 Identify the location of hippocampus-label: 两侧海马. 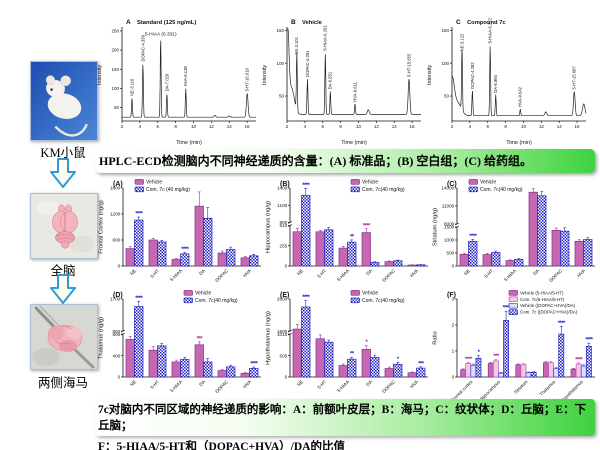
(62, 383).